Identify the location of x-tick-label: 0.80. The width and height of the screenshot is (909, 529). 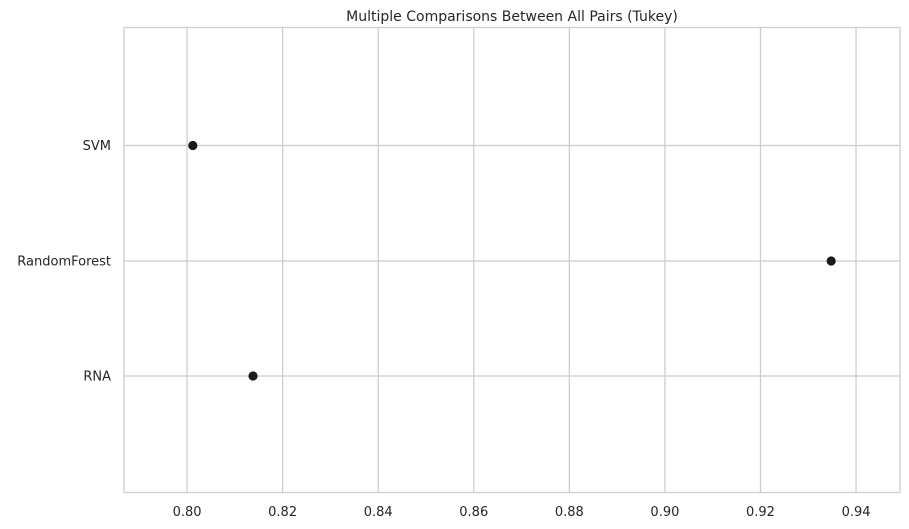
(187, 512).